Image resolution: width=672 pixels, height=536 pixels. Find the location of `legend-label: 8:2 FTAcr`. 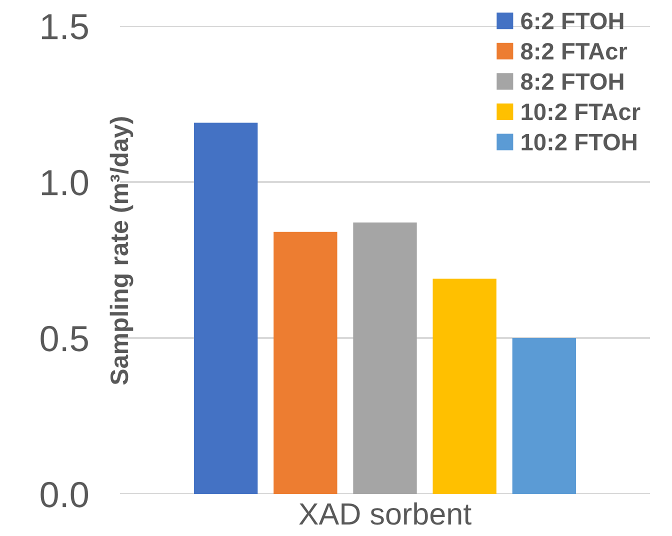

legend-label: 8:2 FTAcr is located at coordinates (574, 51).